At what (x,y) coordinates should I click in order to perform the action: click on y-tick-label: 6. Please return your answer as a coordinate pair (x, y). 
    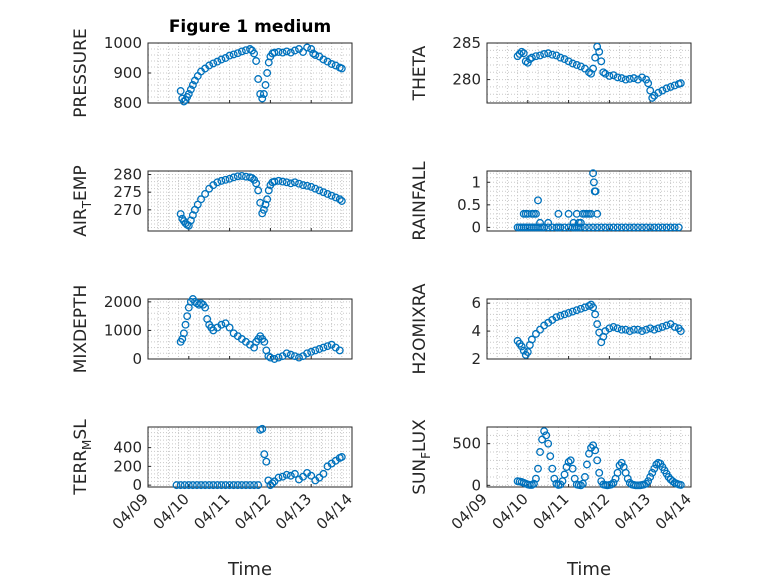
    Looking at the image, I should click on (476, 303).